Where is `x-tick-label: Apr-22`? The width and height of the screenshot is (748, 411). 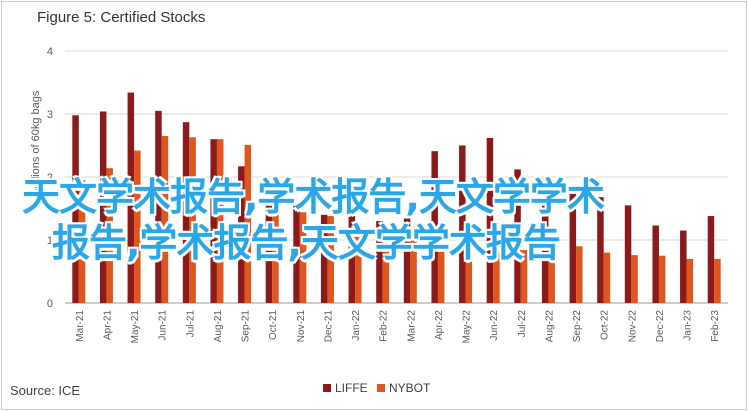 x-tick-label: Apr-22 is located at coordinates (439, 325).